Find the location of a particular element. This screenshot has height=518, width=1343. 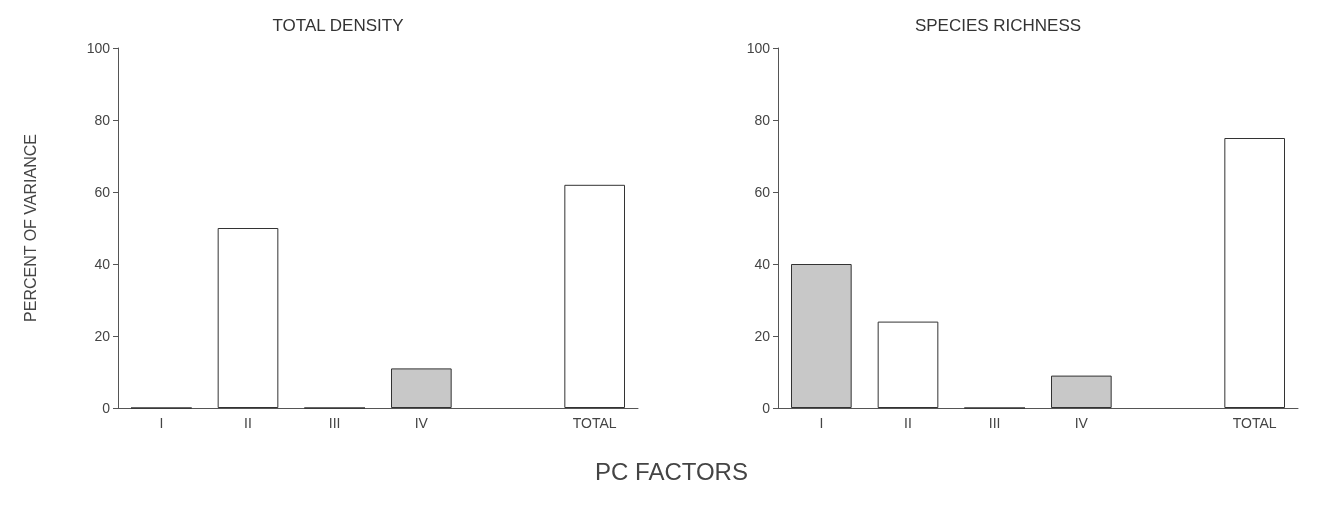

y-axis-title: PERCENT OF VARIANCE is located at coordinates (30, 228).